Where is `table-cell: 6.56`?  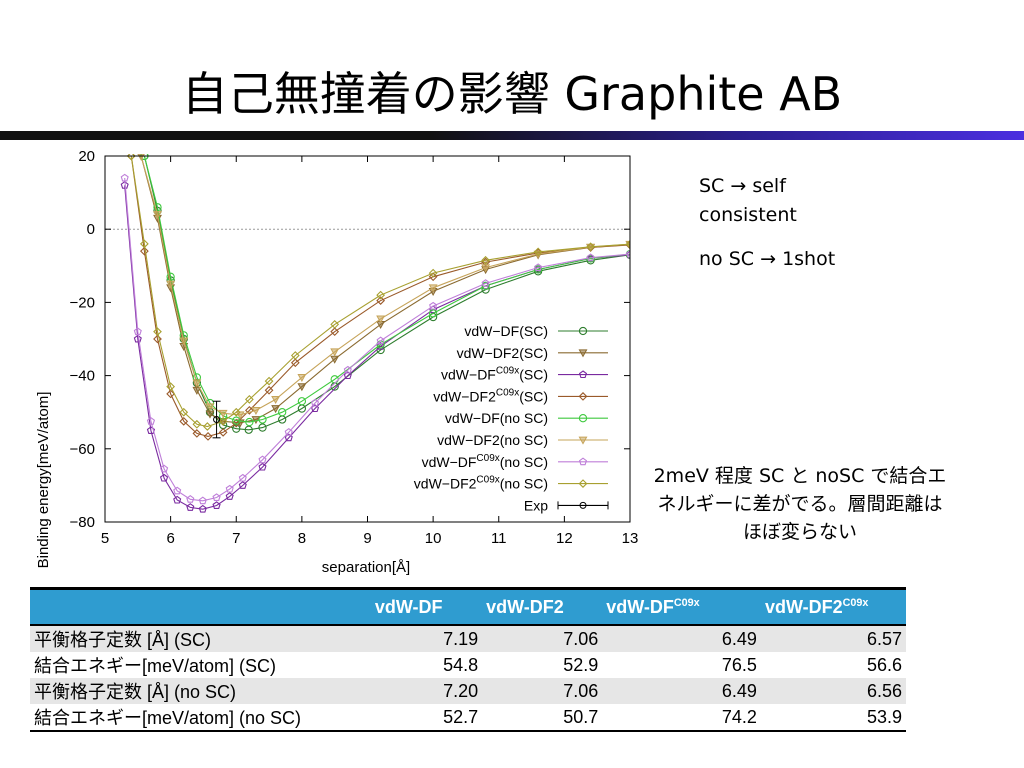
table-cell: 6.56 is located at coordinates (833, 691).